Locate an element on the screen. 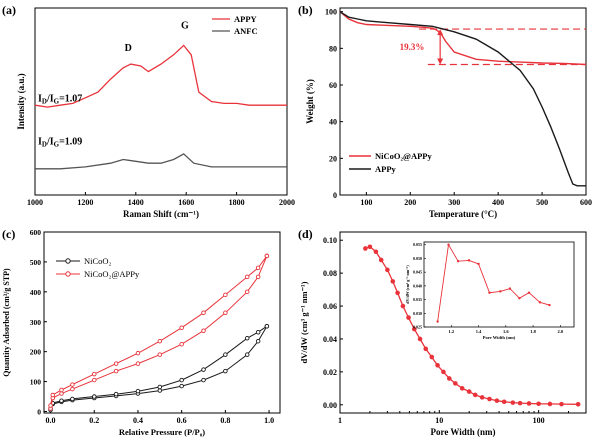 This screenshot has width=592, height=441. panel-d-inset-tick-label: 0.025 is located at coordinates (417, 327).